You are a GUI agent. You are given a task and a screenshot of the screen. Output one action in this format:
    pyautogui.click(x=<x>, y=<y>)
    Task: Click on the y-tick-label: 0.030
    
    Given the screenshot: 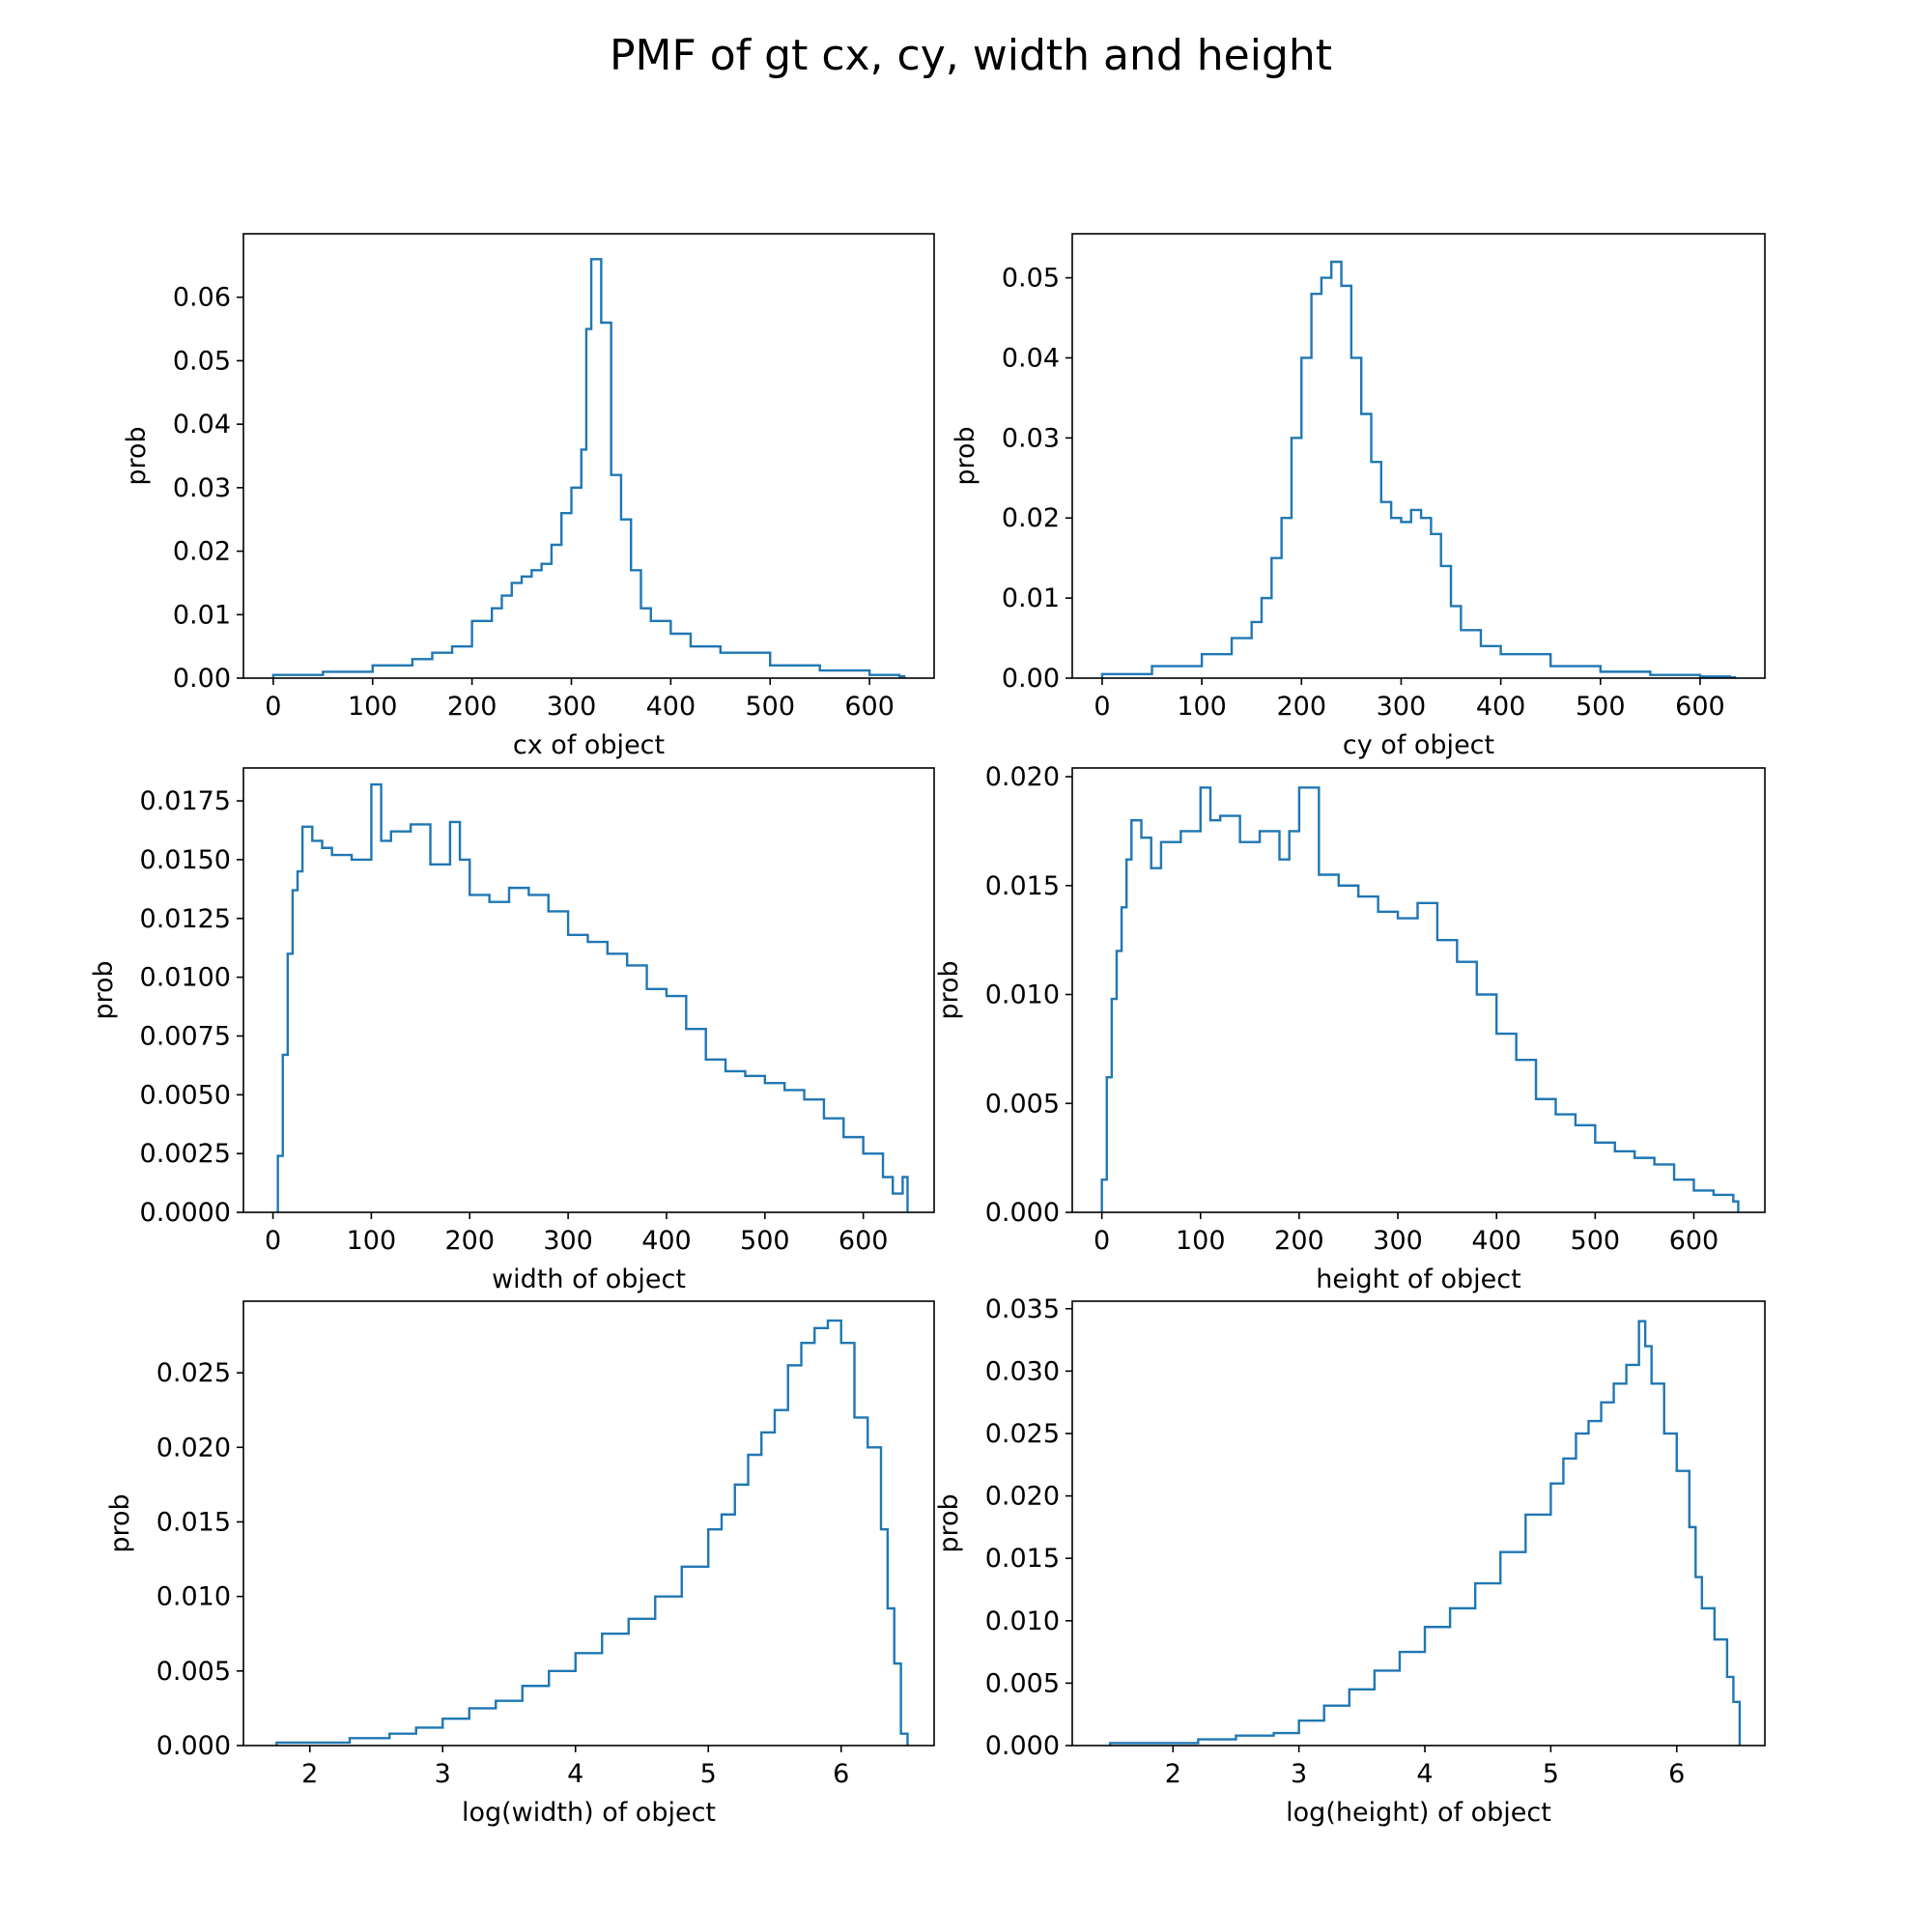 What is the action you would take?
    pyautogui.click(x=1022, y=1371)
    